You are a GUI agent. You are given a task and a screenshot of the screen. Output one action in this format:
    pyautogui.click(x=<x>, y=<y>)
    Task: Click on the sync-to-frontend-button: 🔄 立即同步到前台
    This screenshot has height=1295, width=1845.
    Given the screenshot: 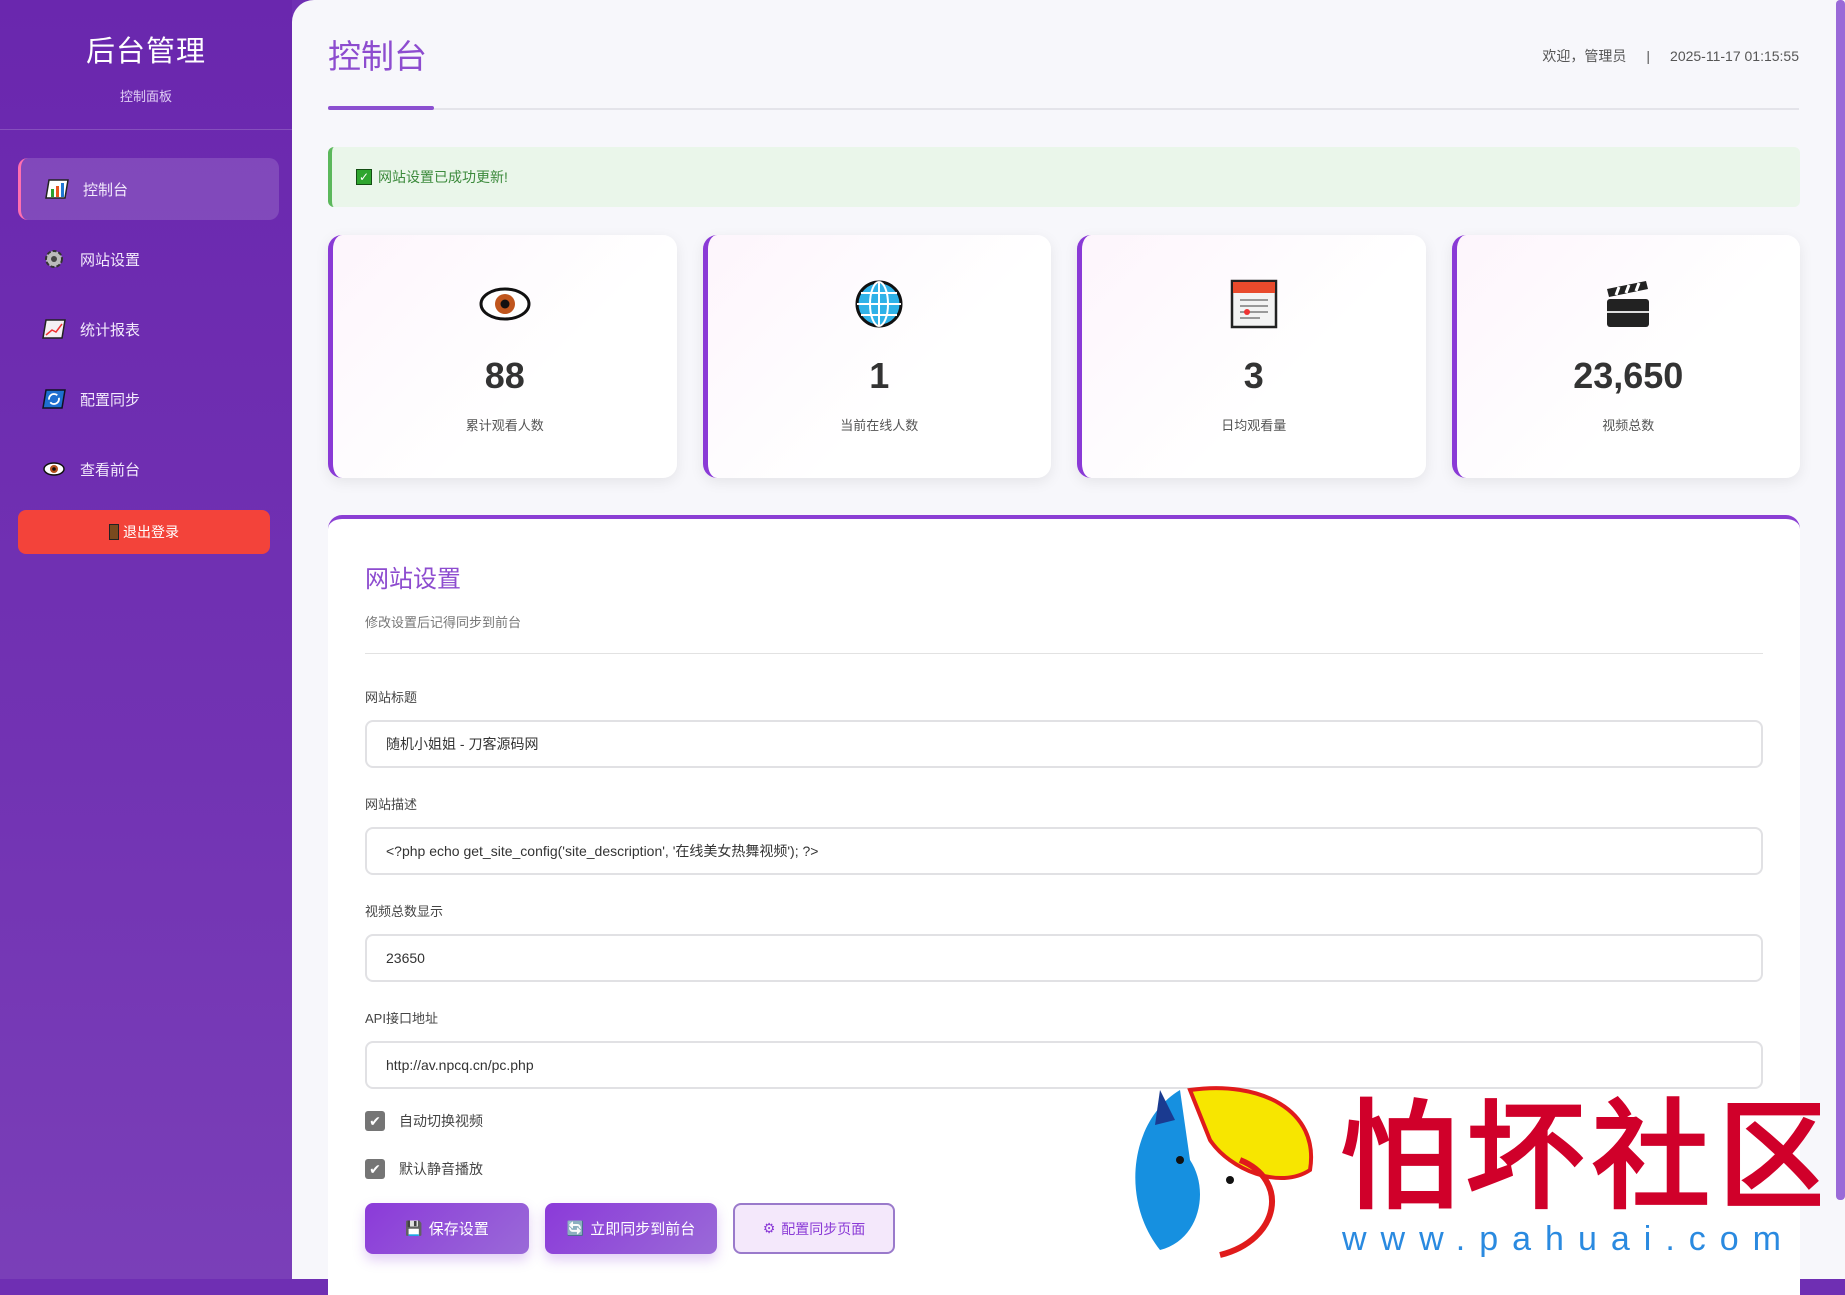 What is the action you would take?
    pyautogui.click(x=631, y=1228)
    